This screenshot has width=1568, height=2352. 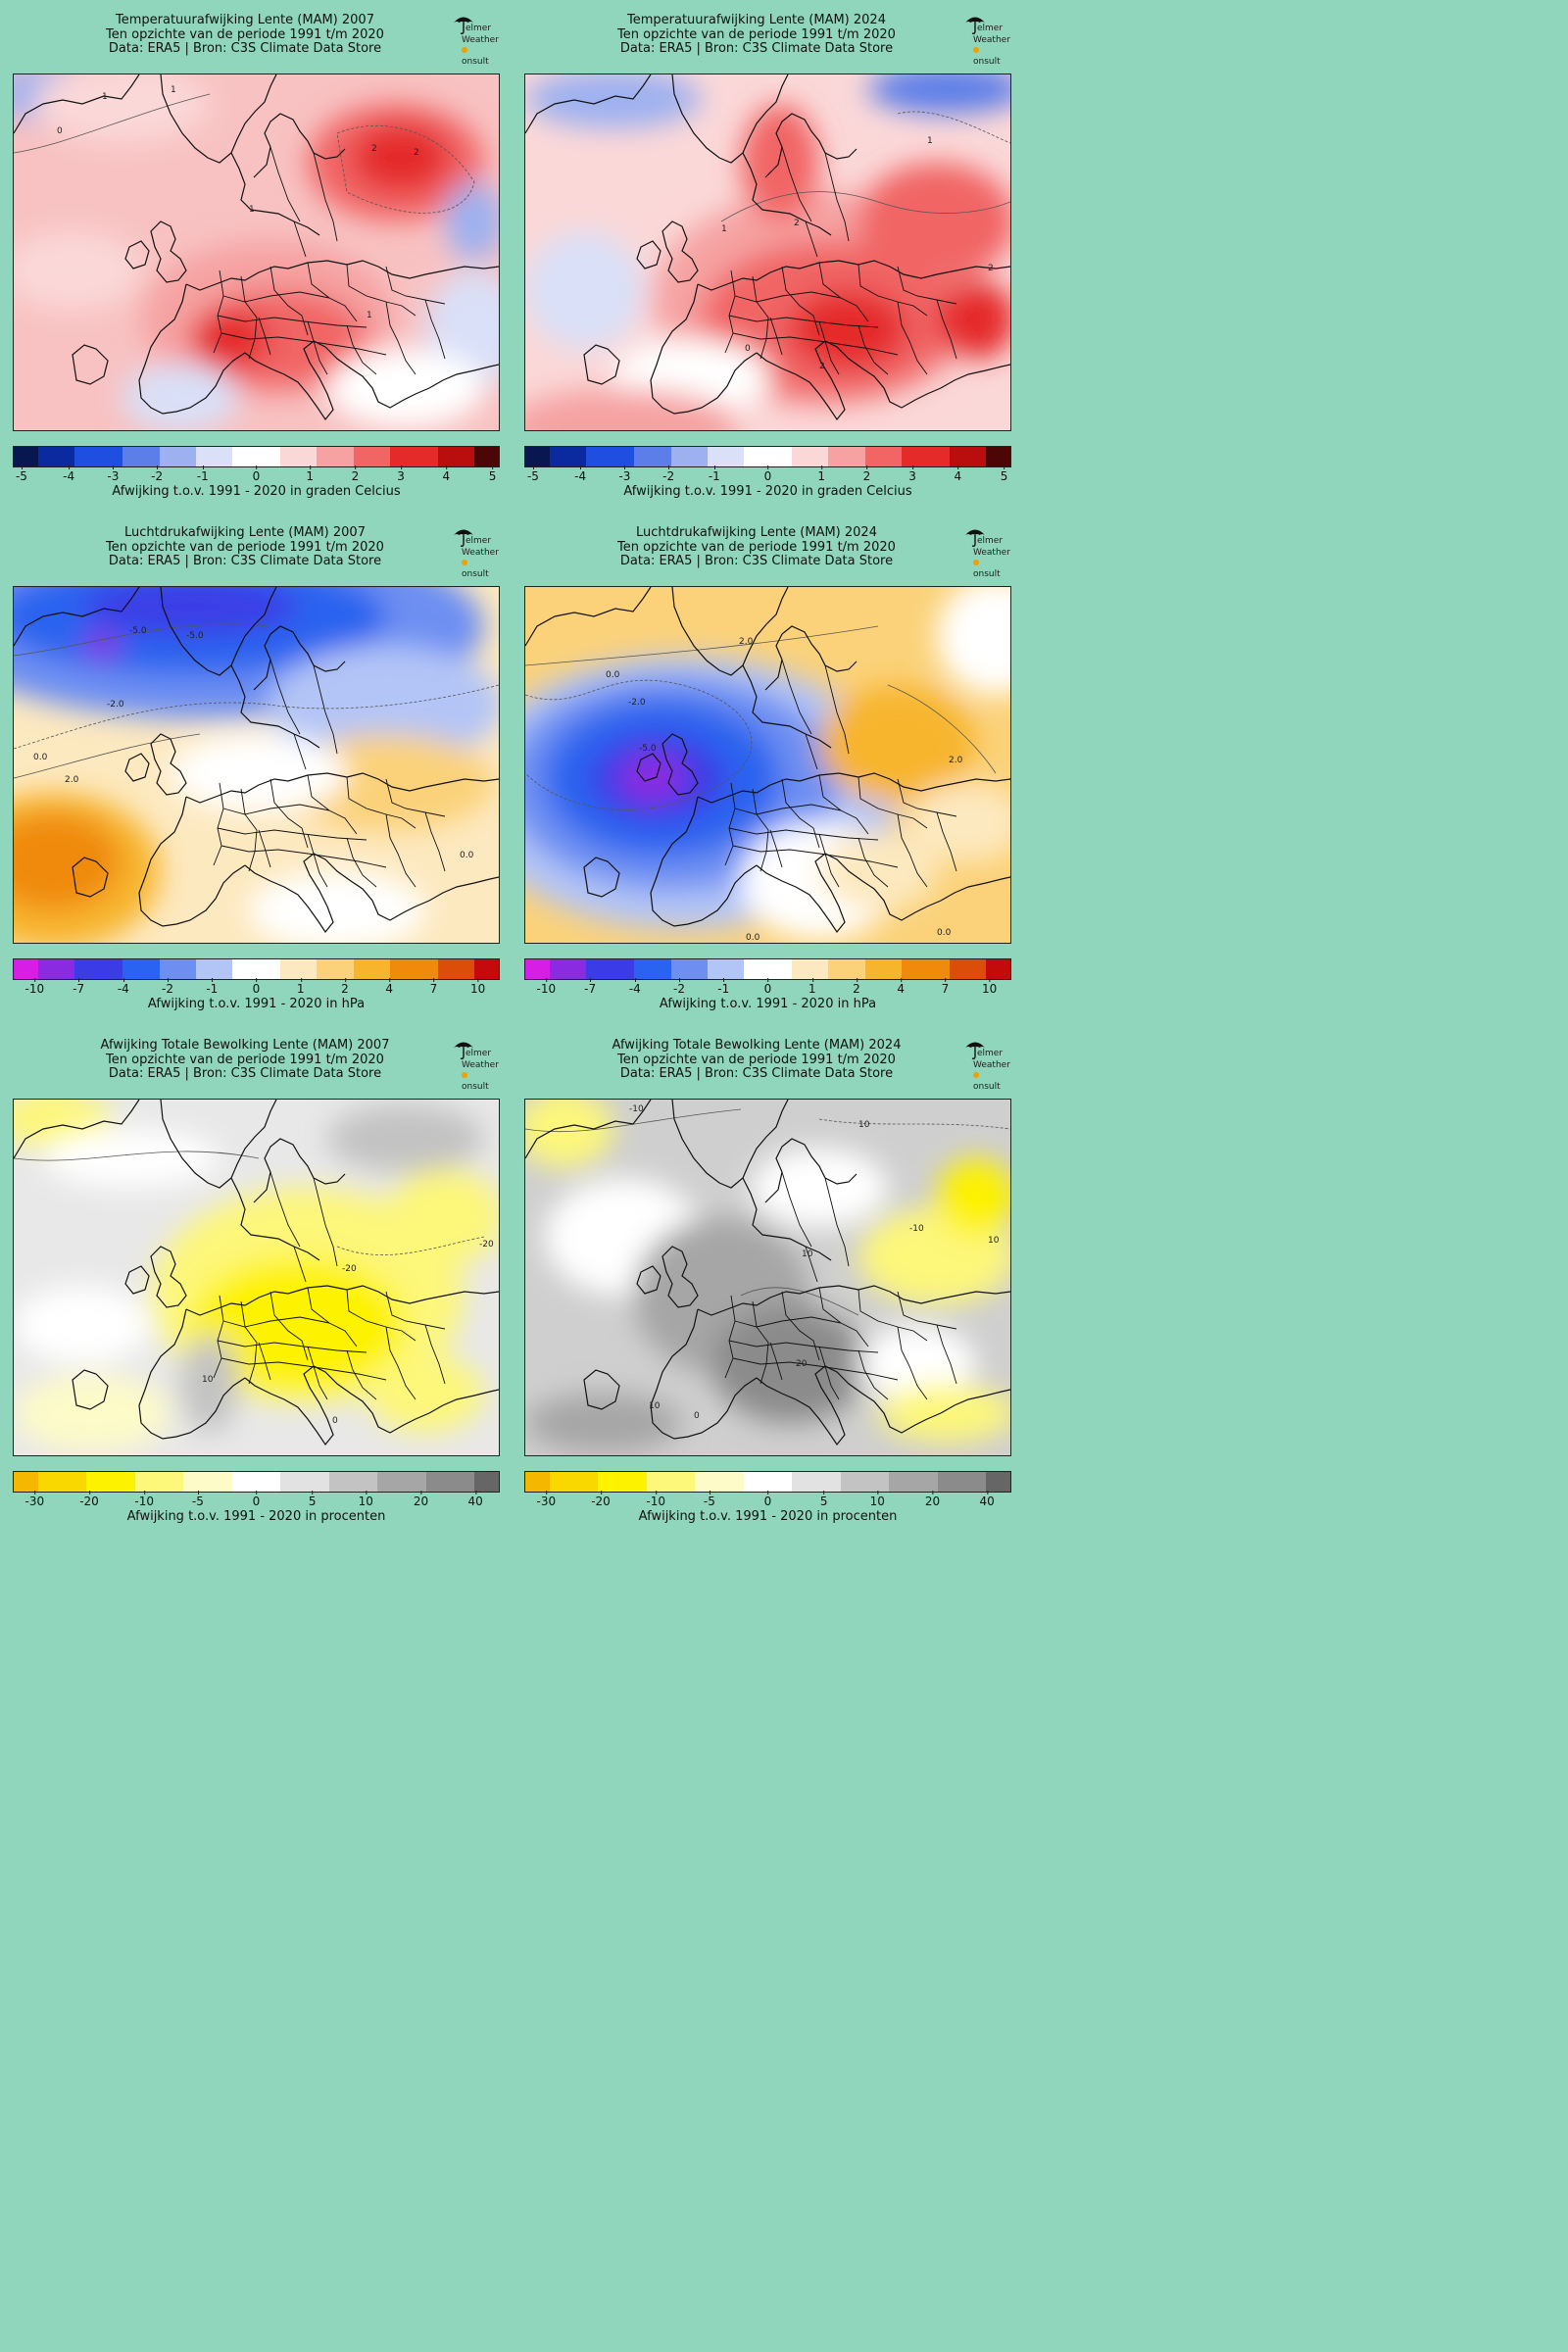 I want to click on title-line: Temperatuurafwijking Lente (MAM) 2024, so click(x=756, y=20).